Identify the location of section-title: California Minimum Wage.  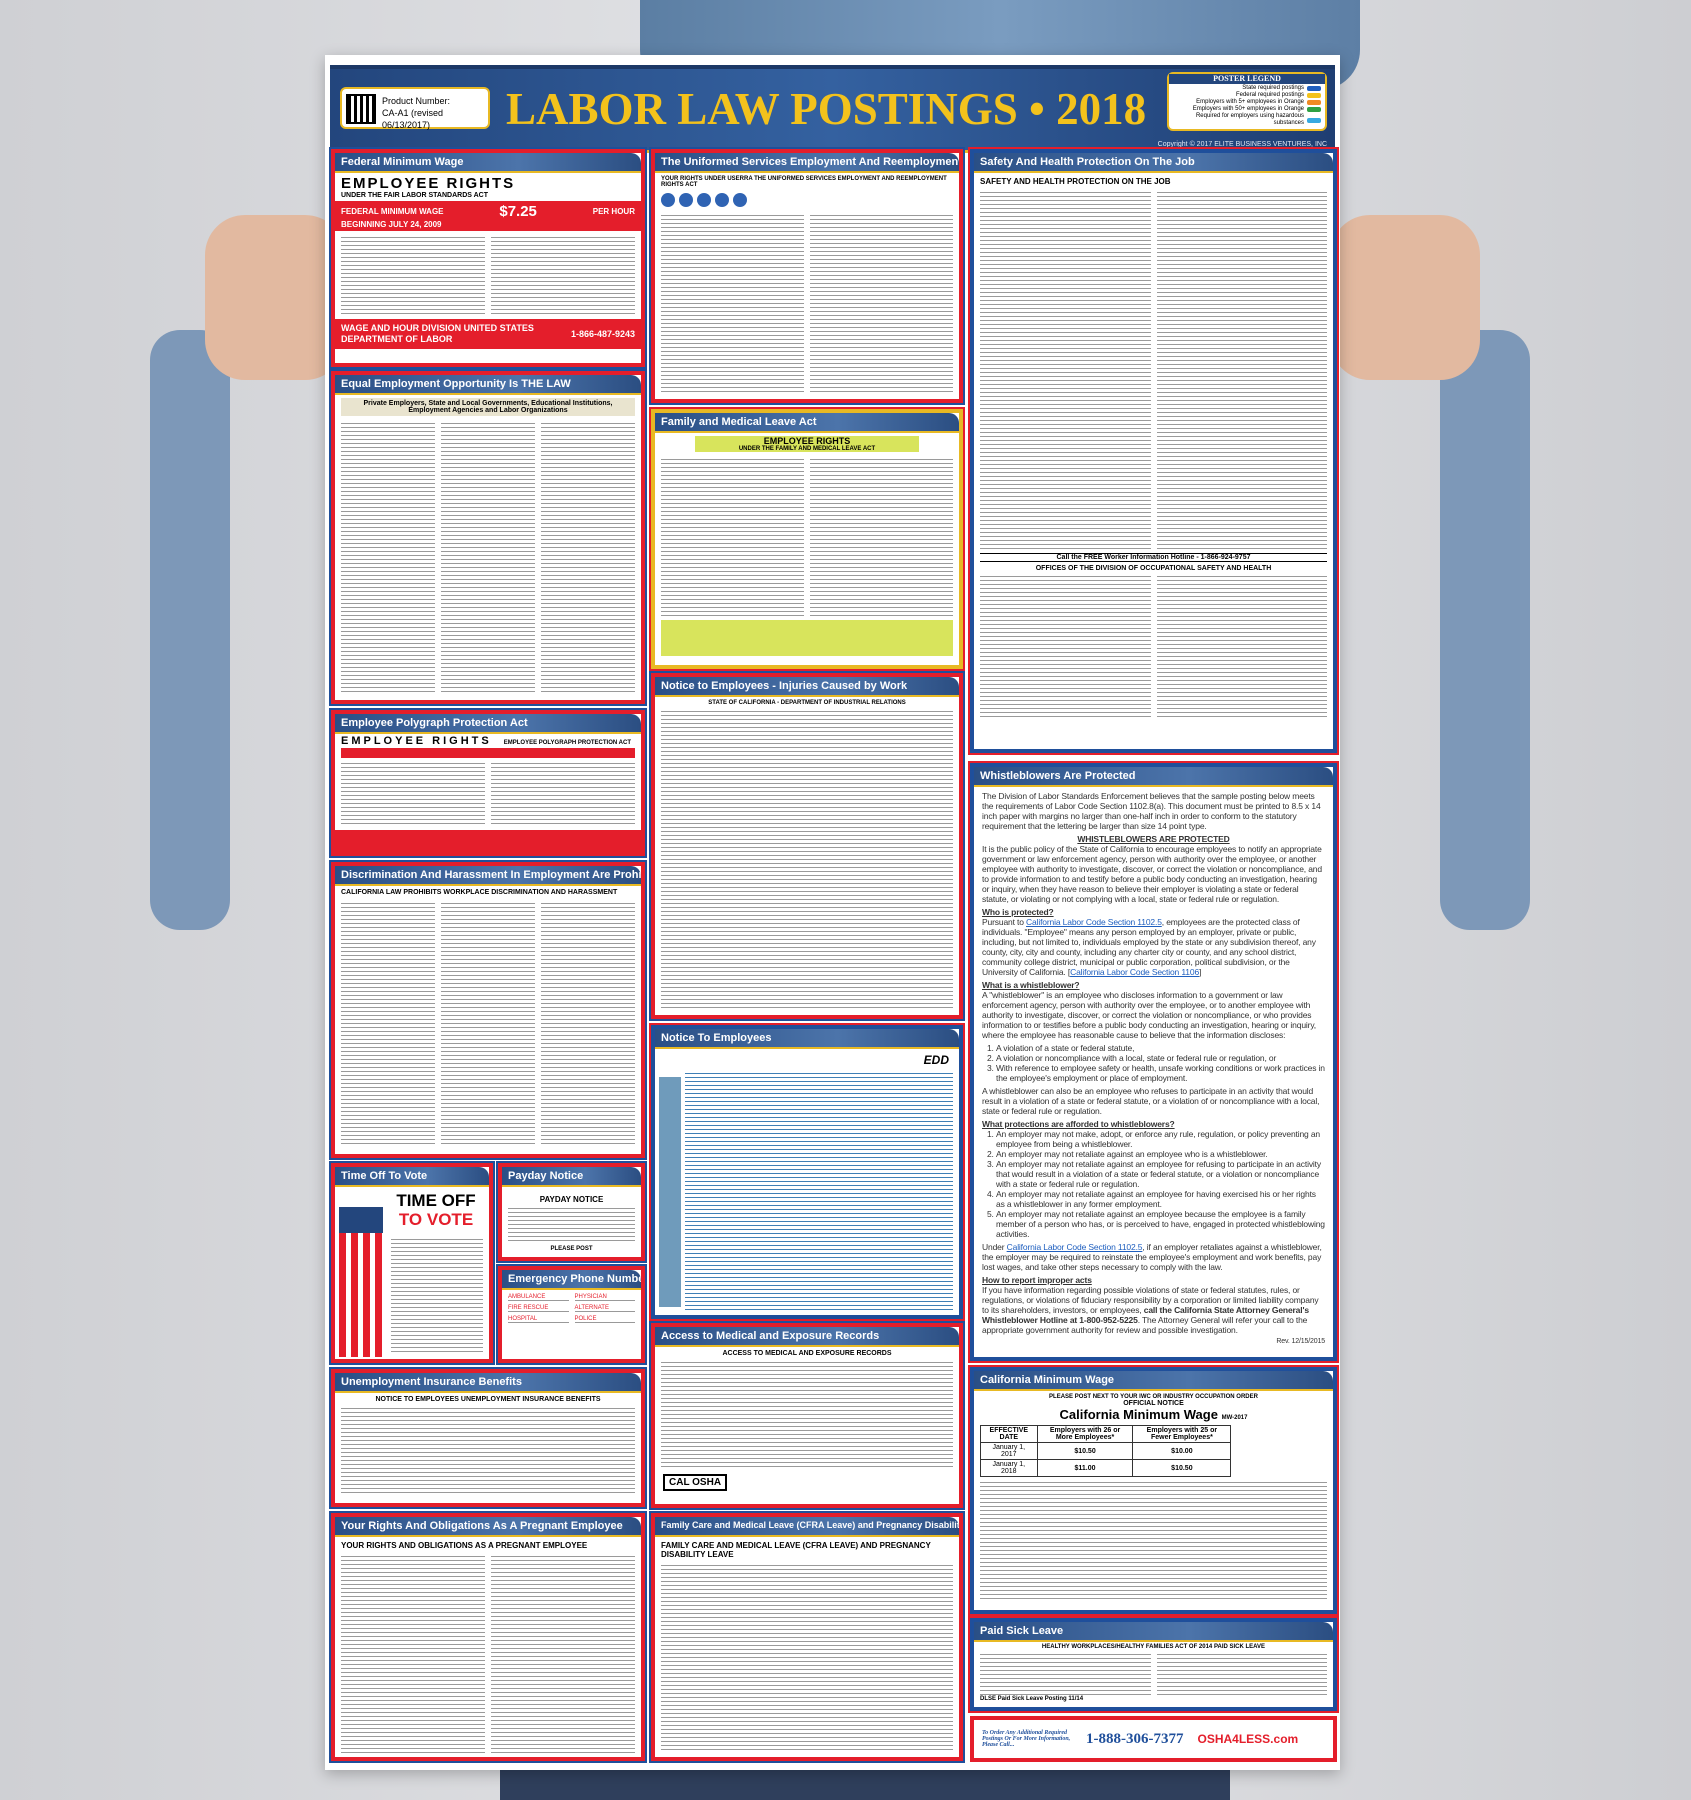
(1153, 1381).